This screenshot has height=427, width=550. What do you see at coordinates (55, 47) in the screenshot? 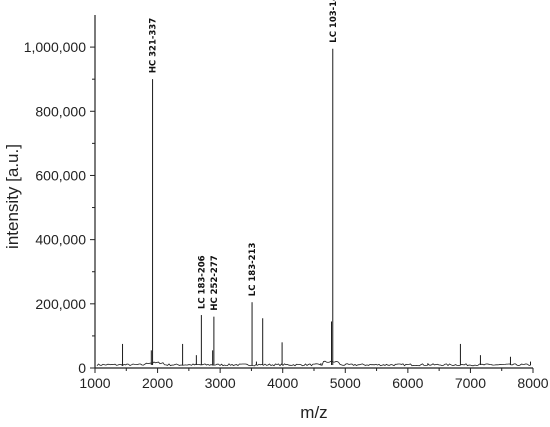
I see `y-tick-label: 1,000,000` at bounding box center [55, 47].